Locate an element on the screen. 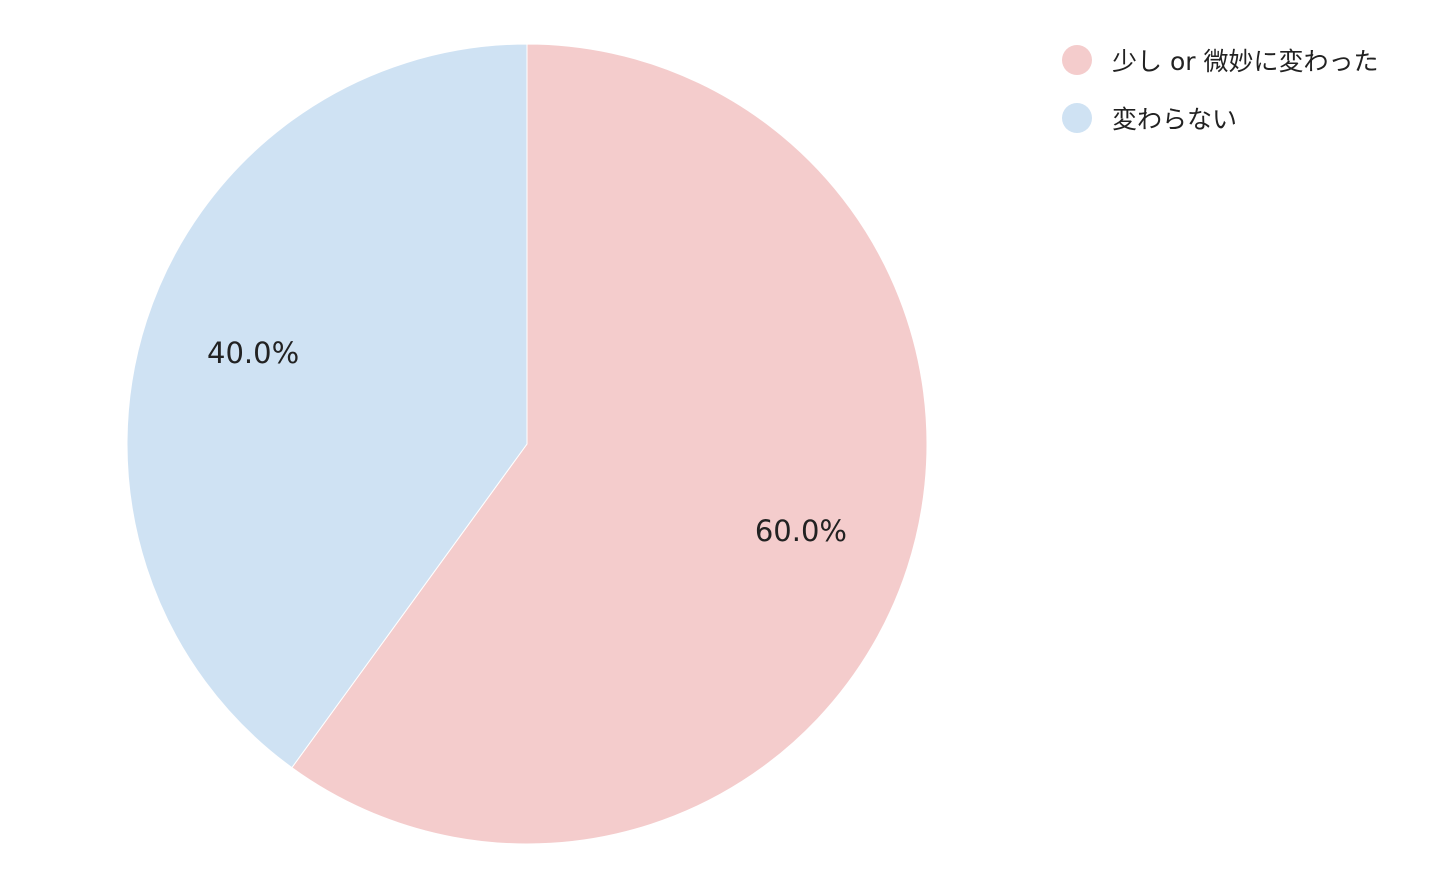 The width and height of the screenshot is (1440, 890). legend-item-0: 少し or 微妙に変わった is located at coordinates (1220, 60).